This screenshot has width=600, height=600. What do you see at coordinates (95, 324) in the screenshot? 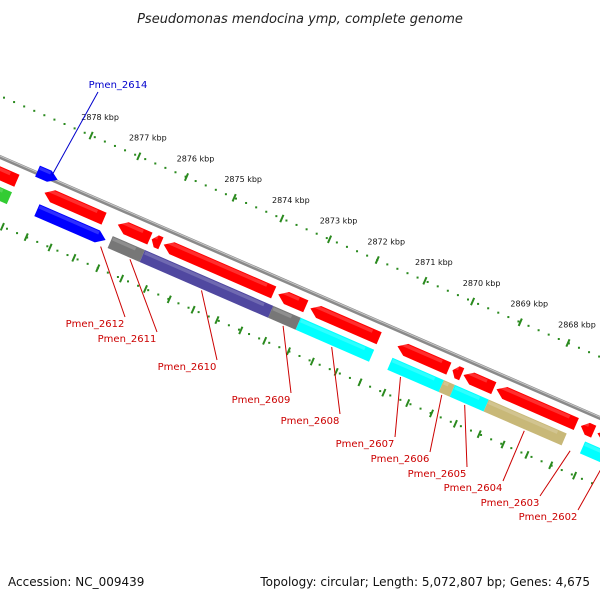
I see `gene-label: Pmen_2612` at bounding box center [95, 324].